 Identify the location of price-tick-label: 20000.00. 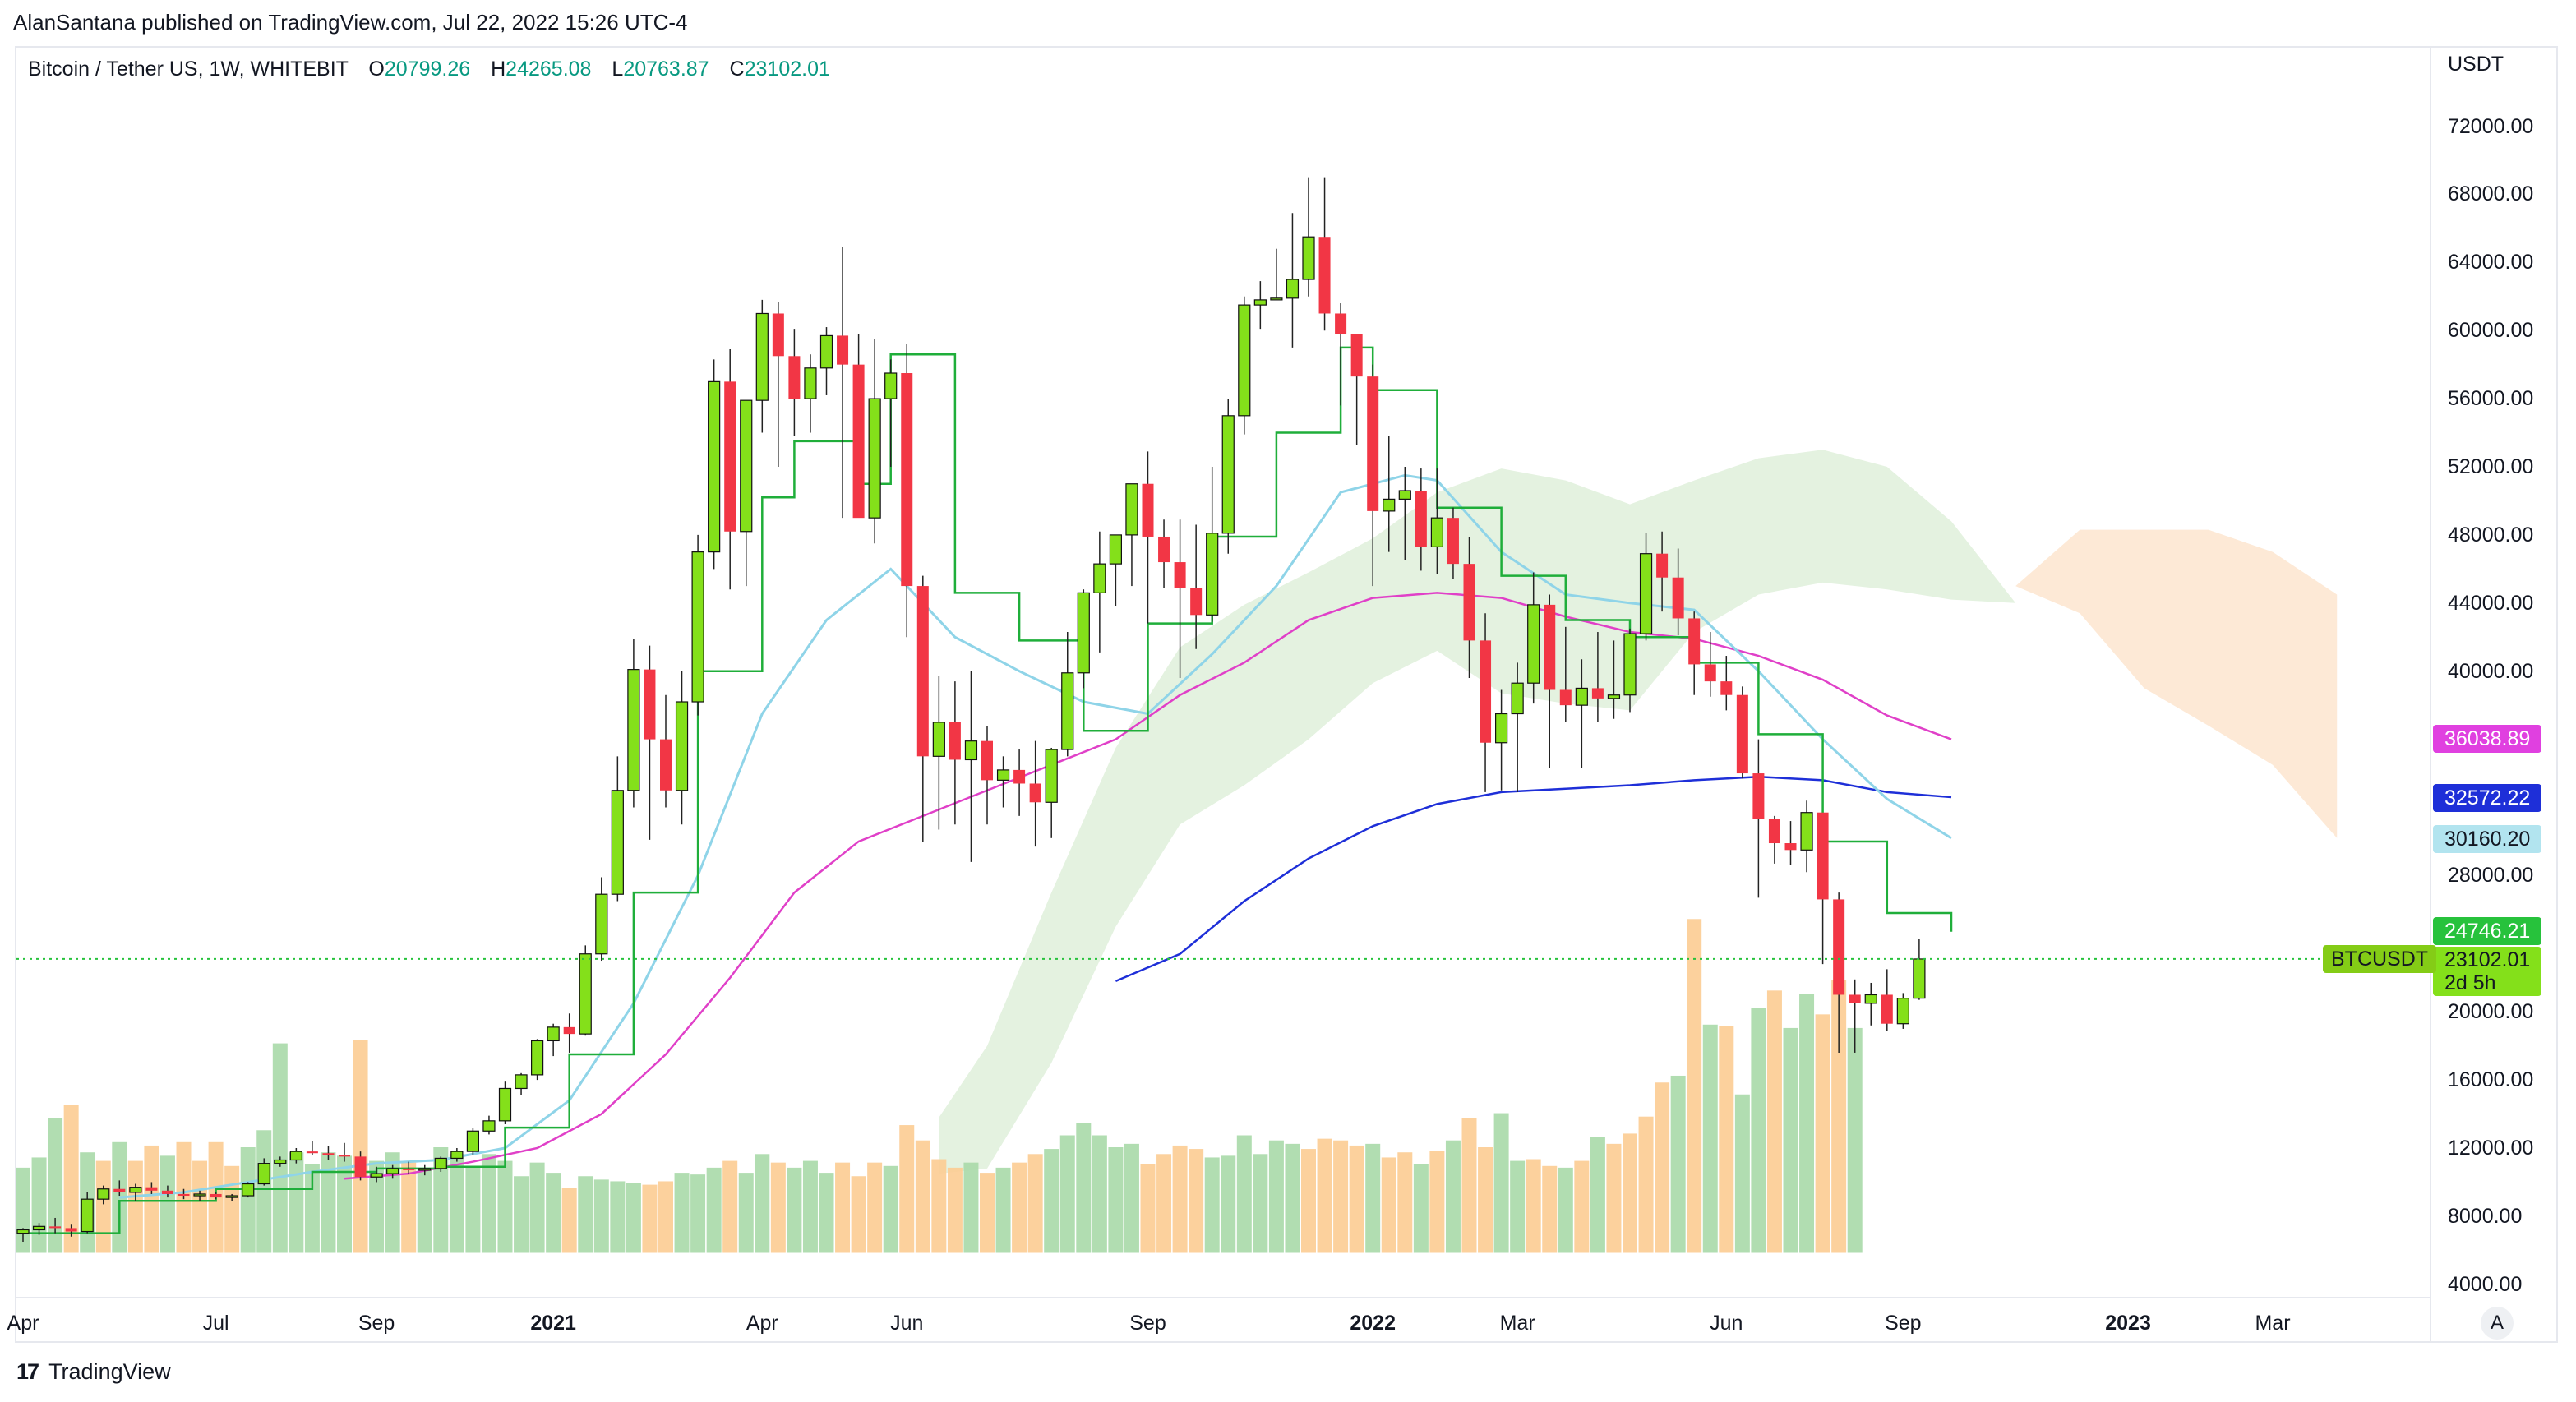
(2491, 1012).